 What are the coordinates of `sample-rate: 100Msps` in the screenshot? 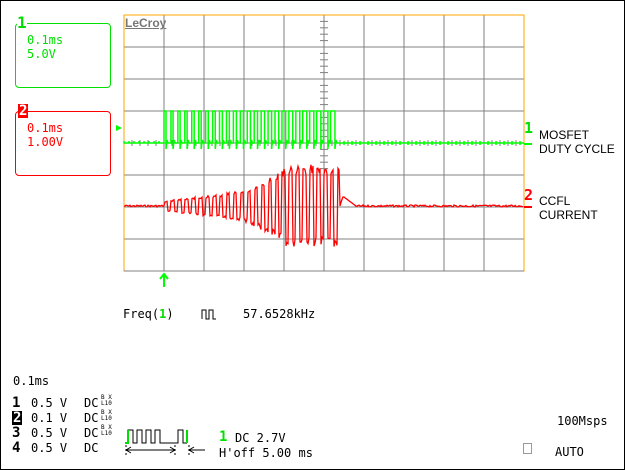 It's located at (582, 421).